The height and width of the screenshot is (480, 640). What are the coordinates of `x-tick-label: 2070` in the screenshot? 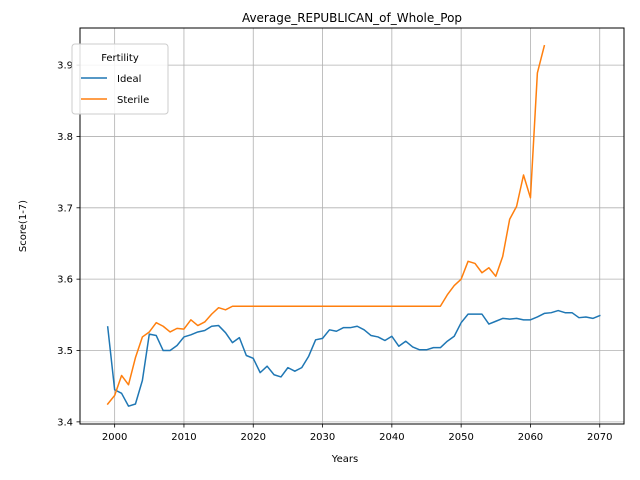 It's located at (599, 437).